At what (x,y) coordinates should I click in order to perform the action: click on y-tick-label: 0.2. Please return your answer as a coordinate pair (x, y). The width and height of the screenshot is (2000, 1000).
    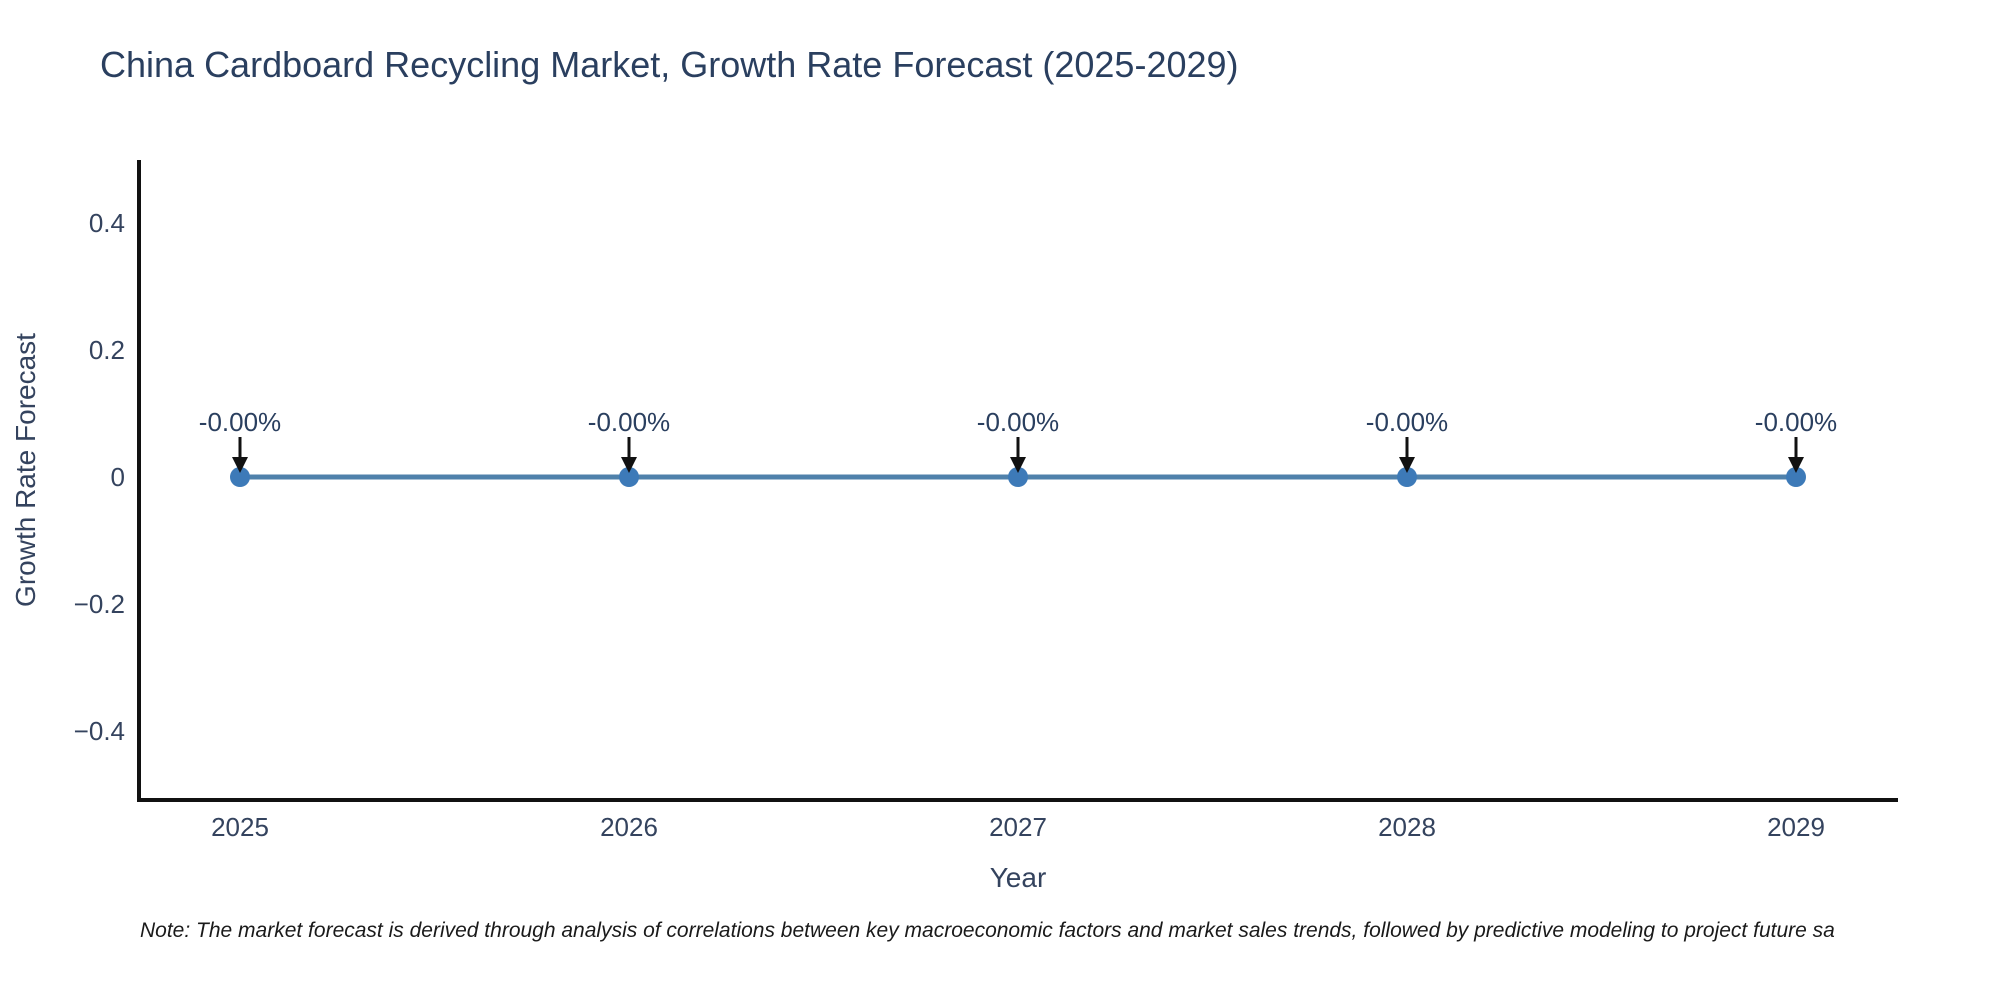
    Looking at the image, I should click on (107, 350).